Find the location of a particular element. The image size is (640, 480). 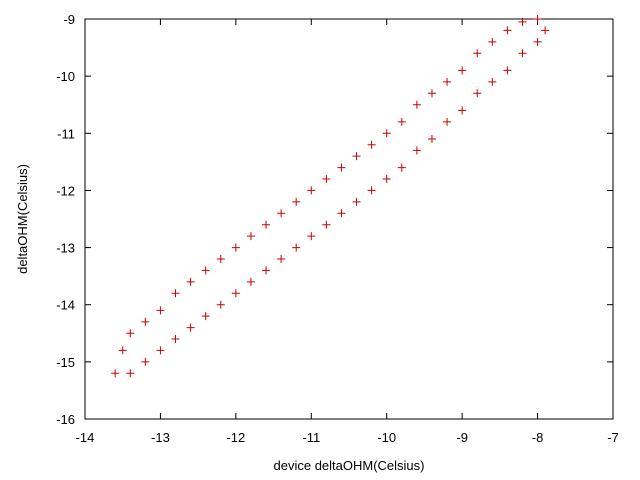

x-tick-label: -12 is located at coordinates (235, 437).